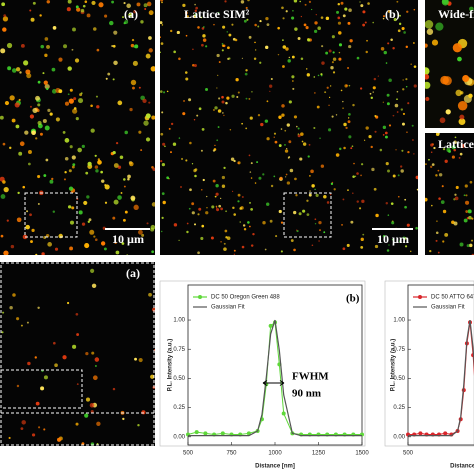  Describe the element at coordinates (196, 432) in the screenshot. I see `data-point` at that location.